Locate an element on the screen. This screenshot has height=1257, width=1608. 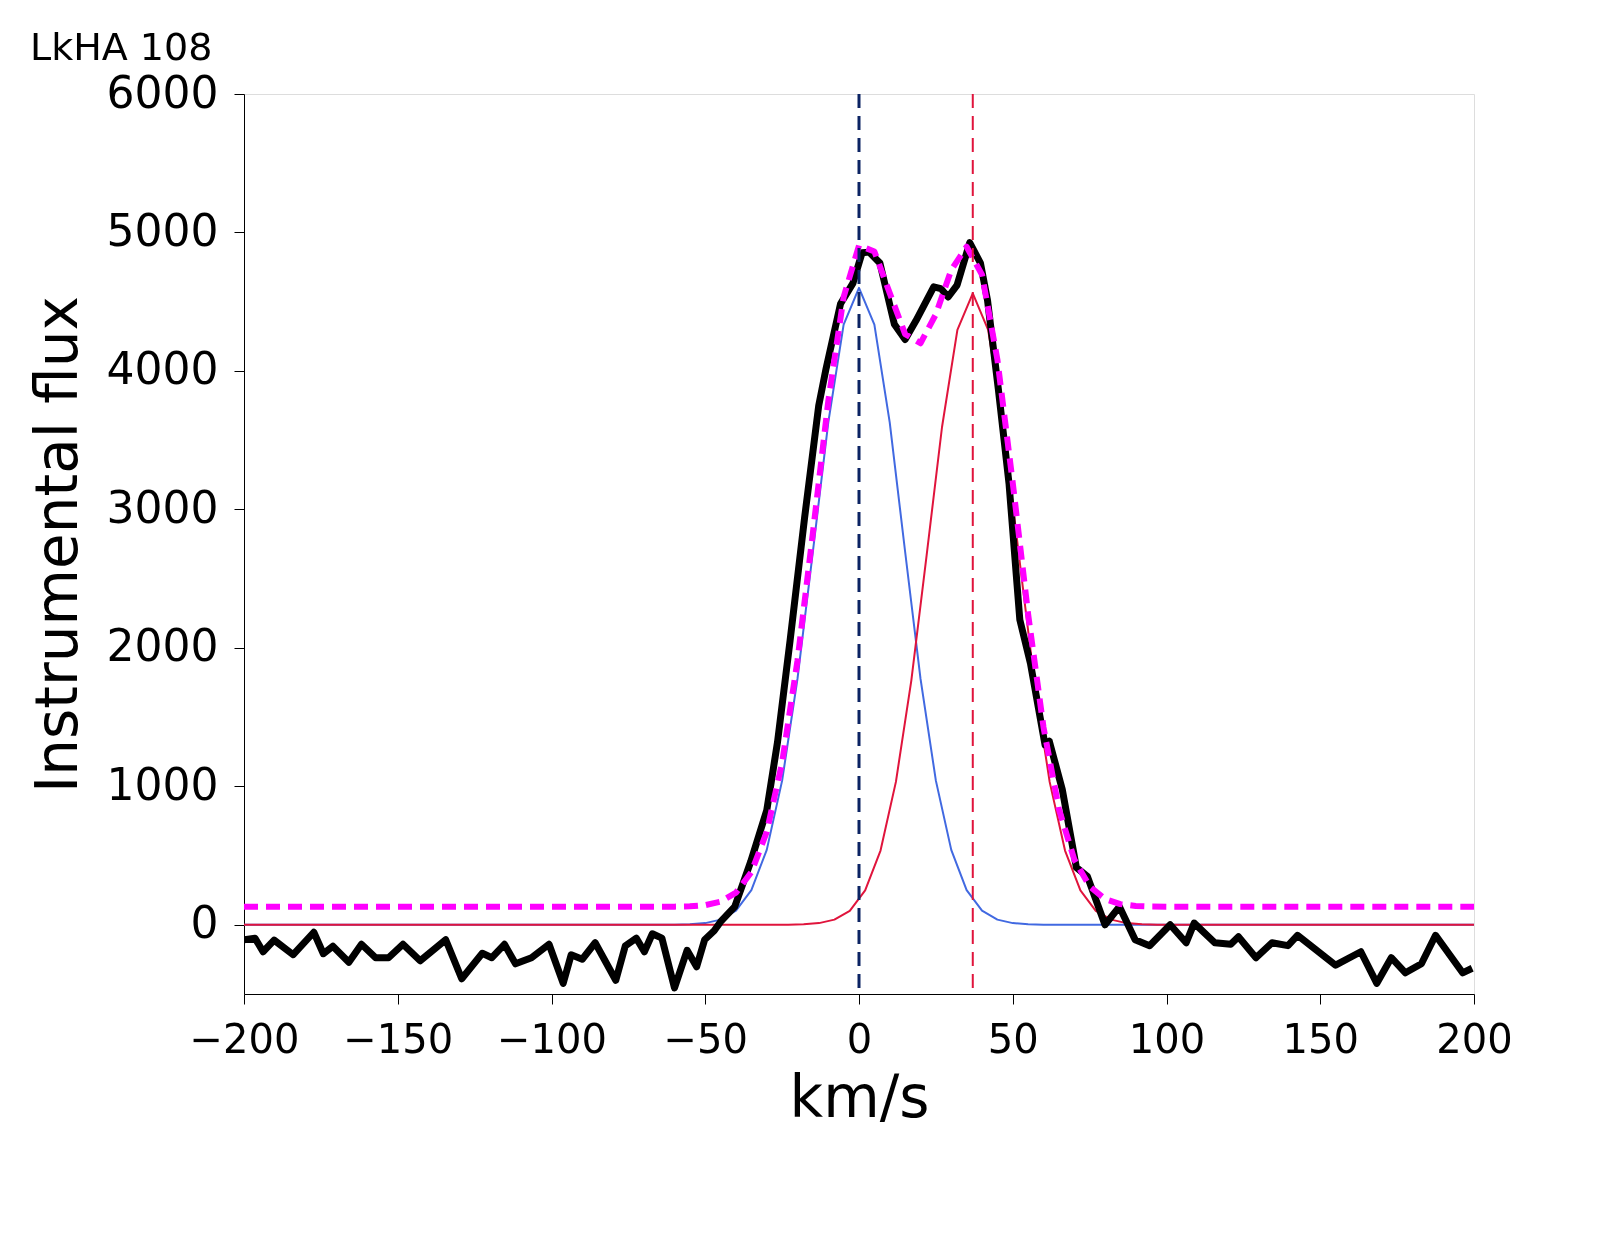
x-tick-label: 150 is located at coordinates (1320, 1038).